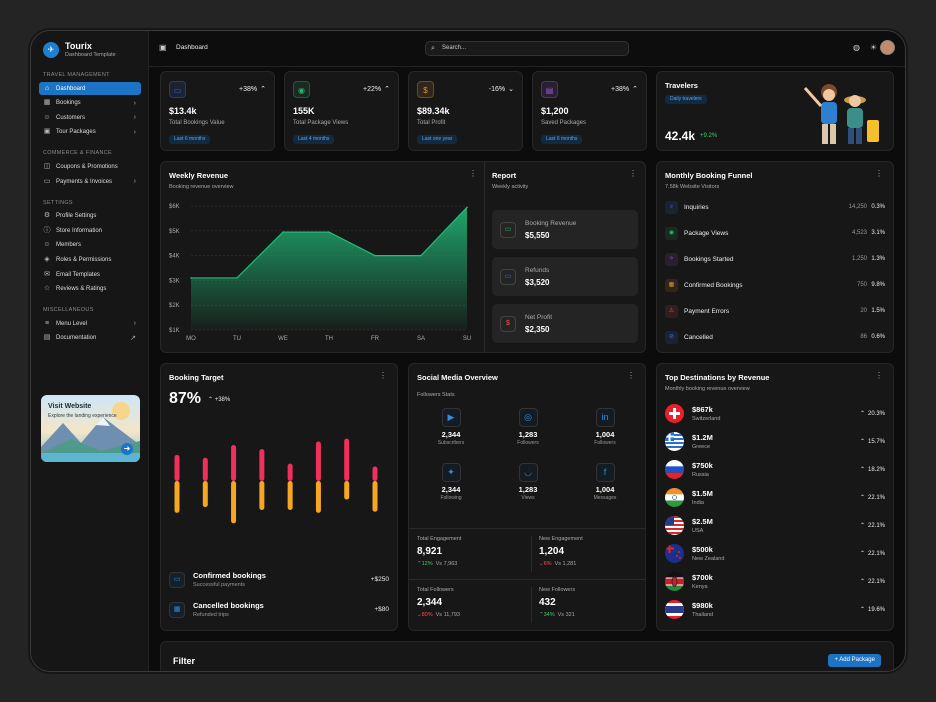  I want to click on destination-row: $500k New Zealand ⌃ 22.1%, so click(775, 555).